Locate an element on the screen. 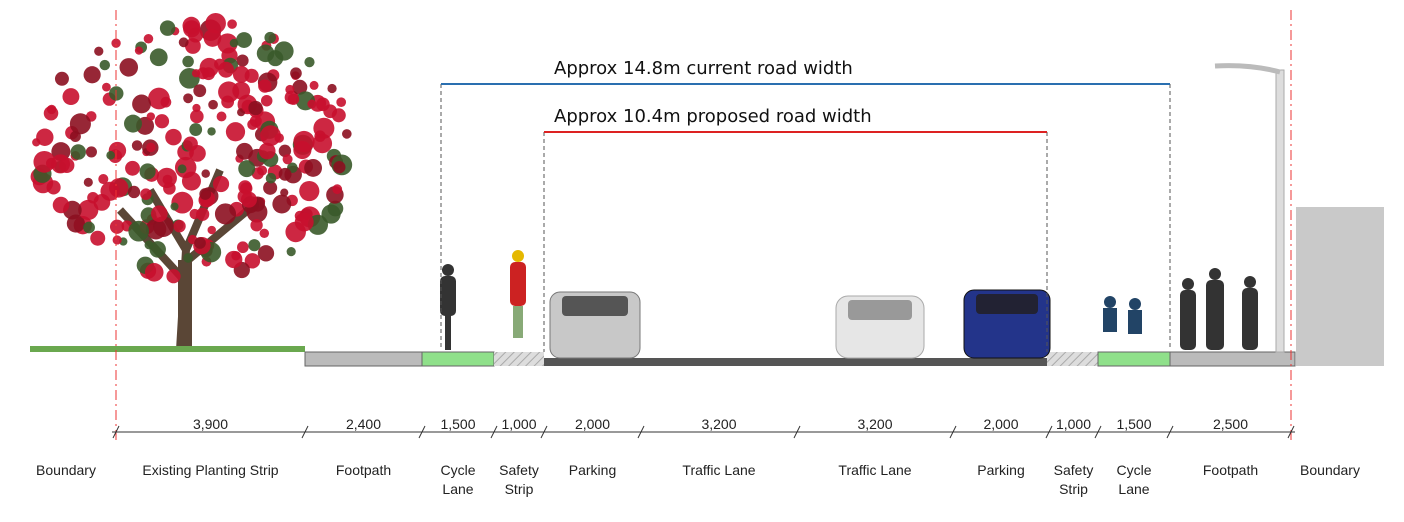  cars is located at coordinates (800, 324).